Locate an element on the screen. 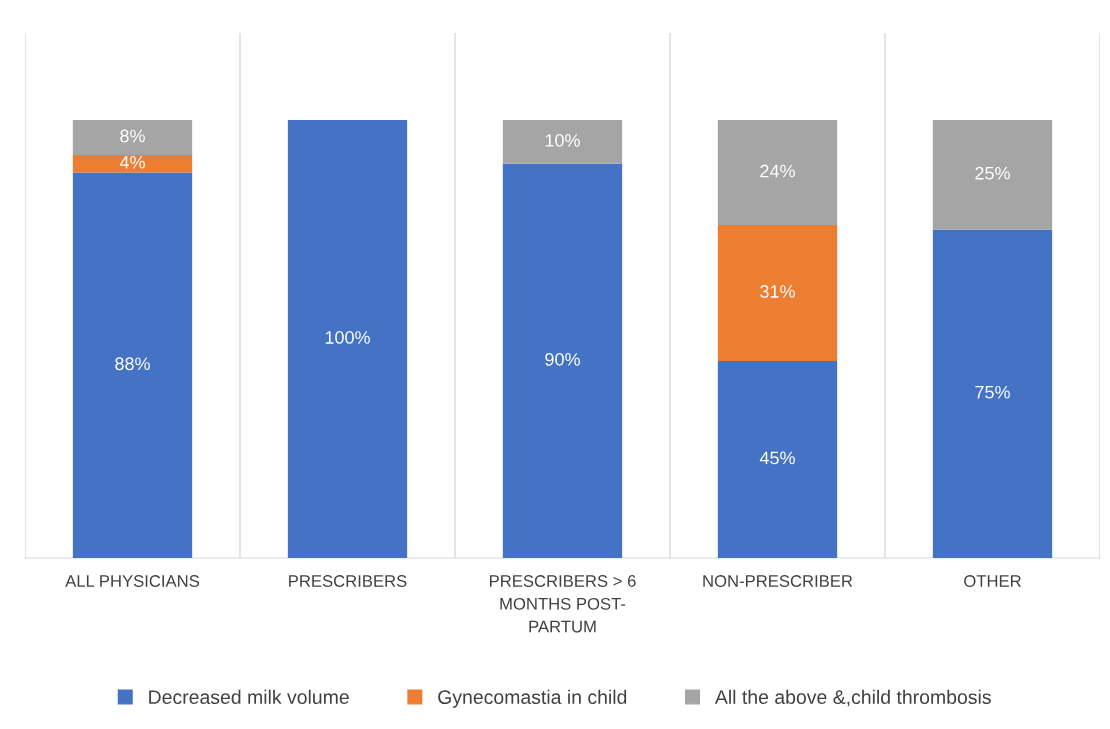  data-label: 10% is located at coordinates (562, 140).